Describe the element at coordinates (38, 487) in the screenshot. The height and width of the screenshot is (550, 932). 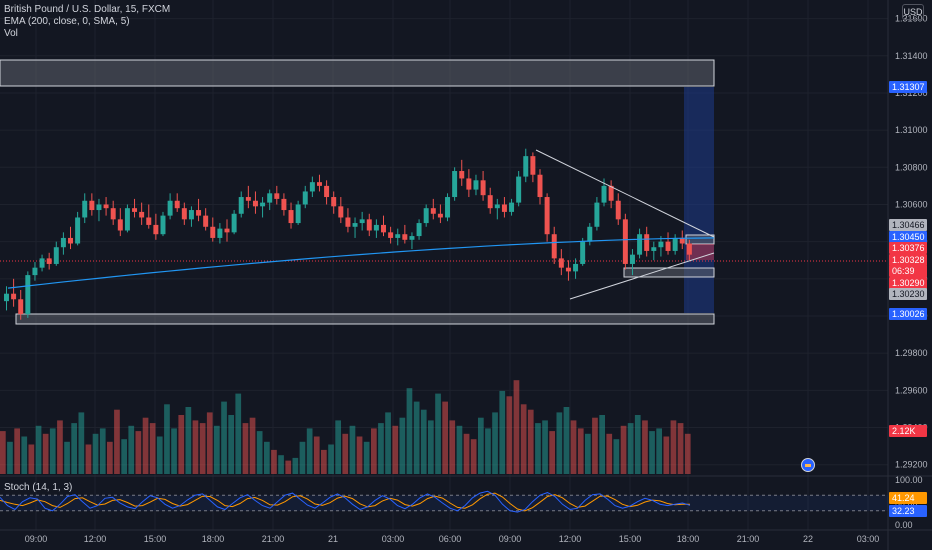
I see `stoch-indicator-label: Stoch (14, 1, 3)` at that location.